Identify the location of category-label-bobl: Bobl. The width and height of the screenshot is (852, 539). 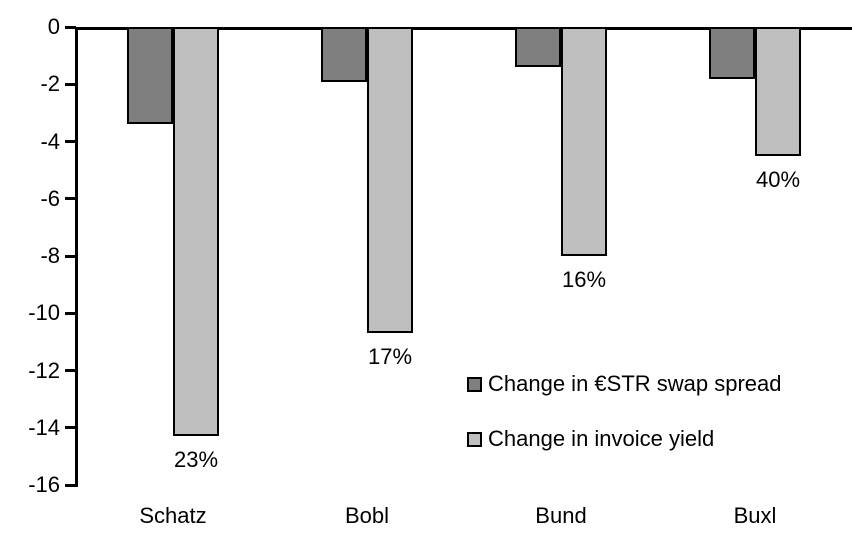
(367, 515).